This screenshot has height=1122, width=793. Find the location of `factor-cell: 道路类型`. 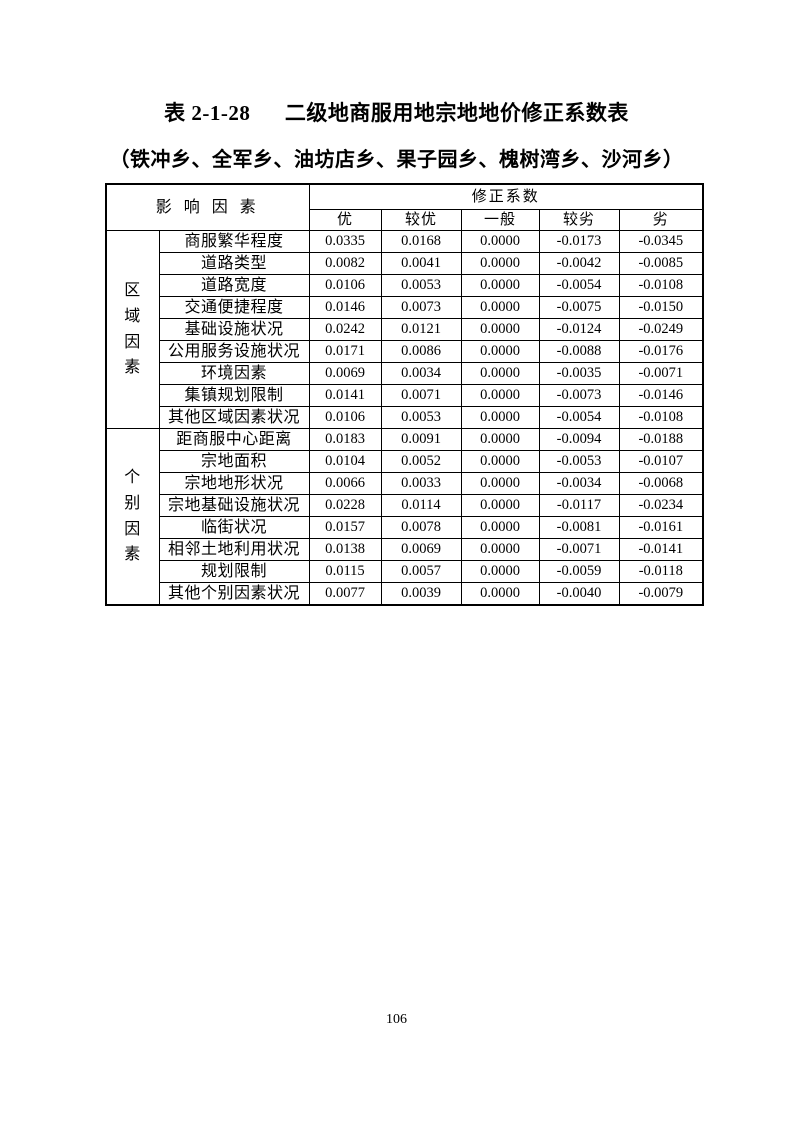

factor-cell: 道路类型 is located at coordinates (234, 263).